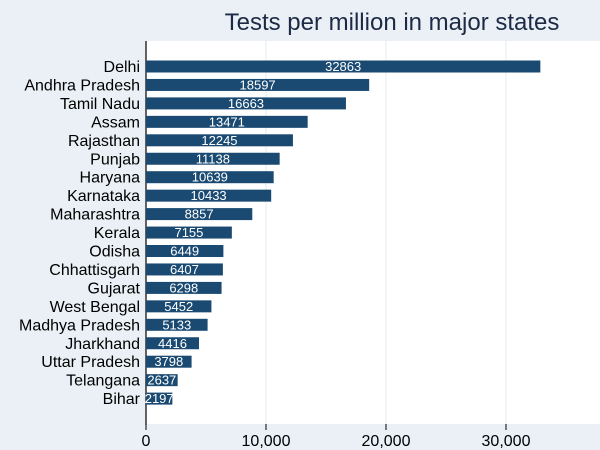 This screenshot has height=450, width=600. I want to click on data-label: 12245, so click(219, 140).